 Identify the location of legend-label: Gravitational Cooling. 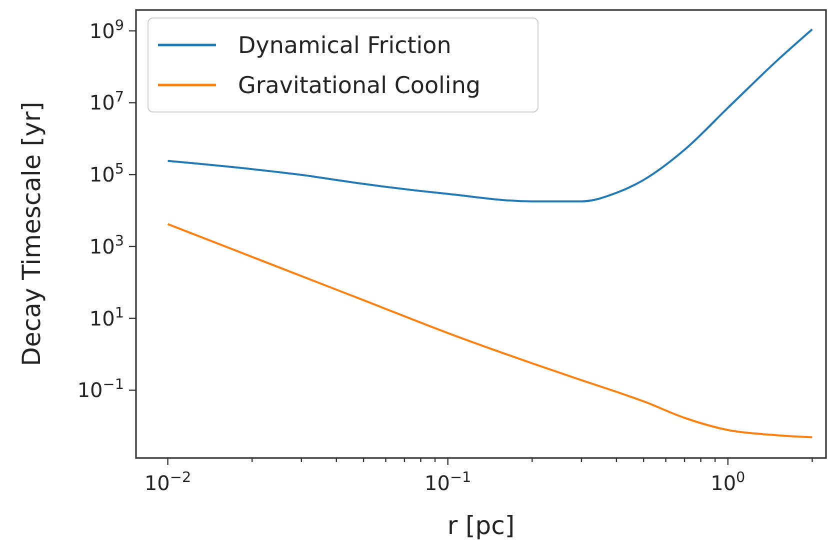
(359, 86).